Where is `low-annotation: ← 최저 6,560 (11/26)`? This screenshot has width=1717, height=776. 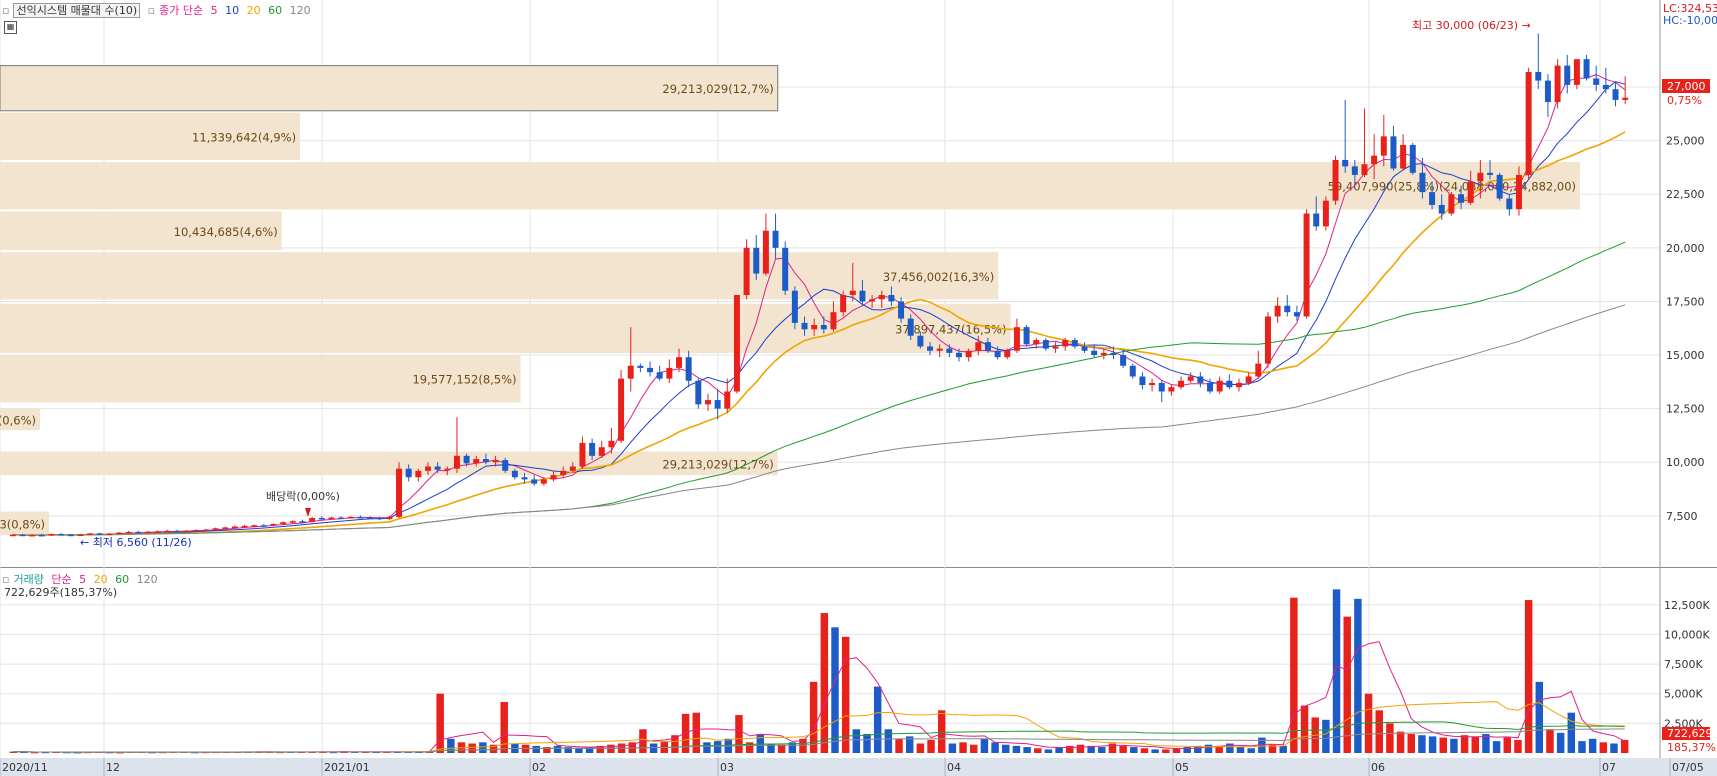 low-annotation: ← 최저 6,560 (11/26) is located at coordinates (136, 542).